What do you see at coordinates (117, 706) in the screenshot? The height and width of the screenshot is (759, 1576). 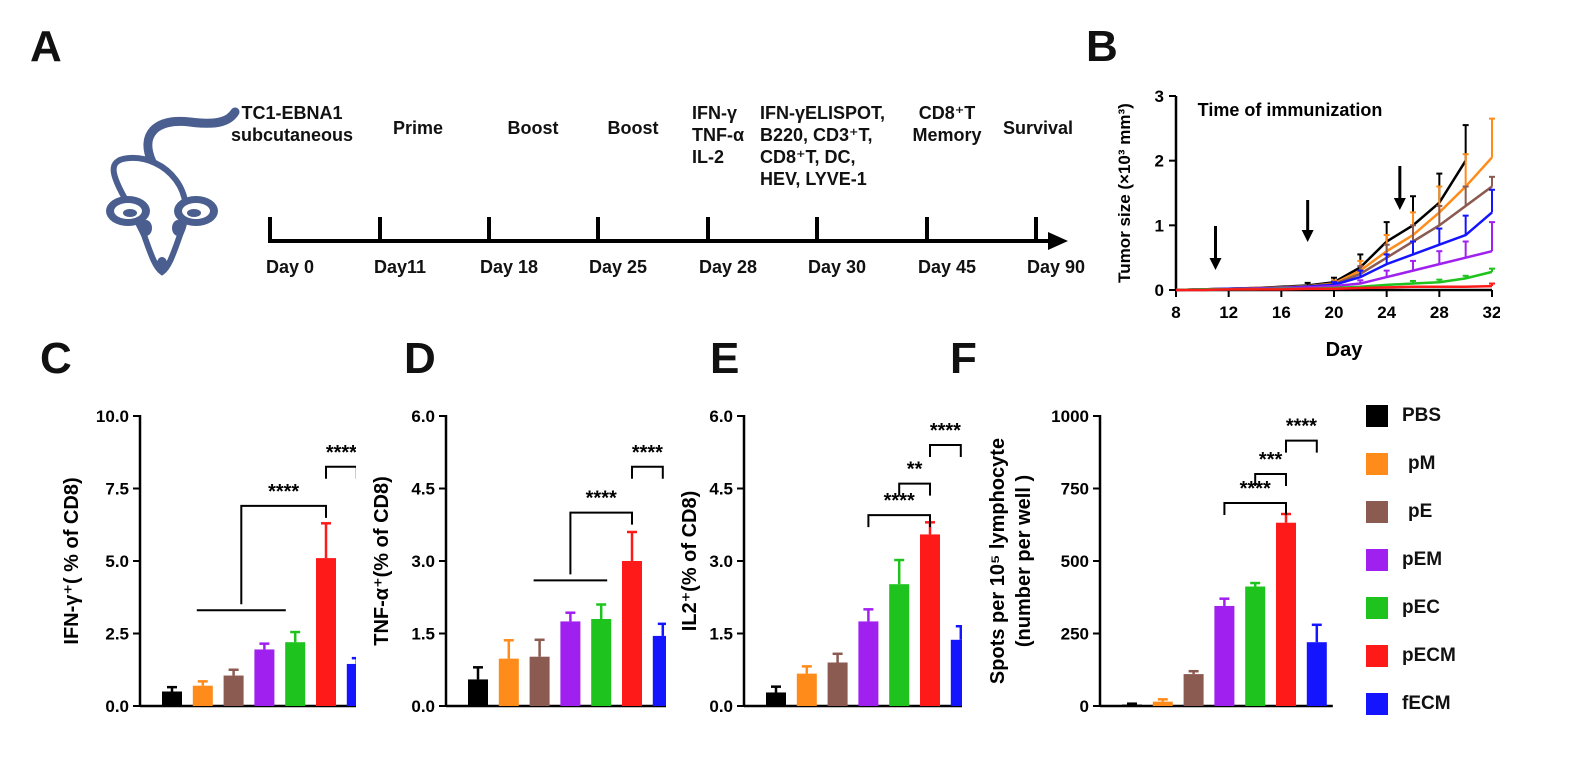 I see `y-tick-label: 0.0` at bounding box center [117, 706].